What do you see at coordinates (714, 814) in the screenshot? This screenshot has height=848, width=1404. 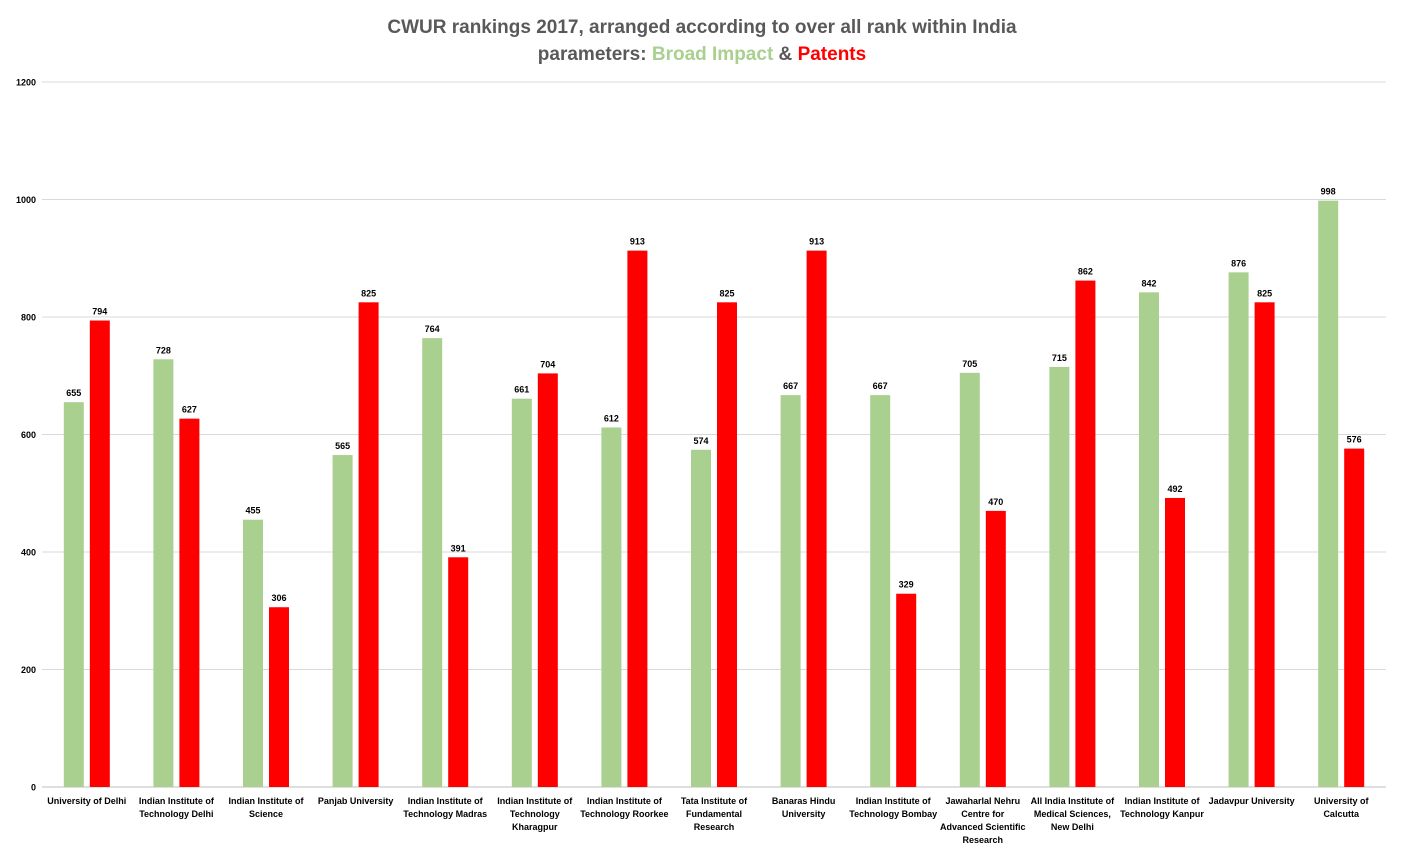 I see `x-tick-label: Fundamental` at bounding box center [714, 814].